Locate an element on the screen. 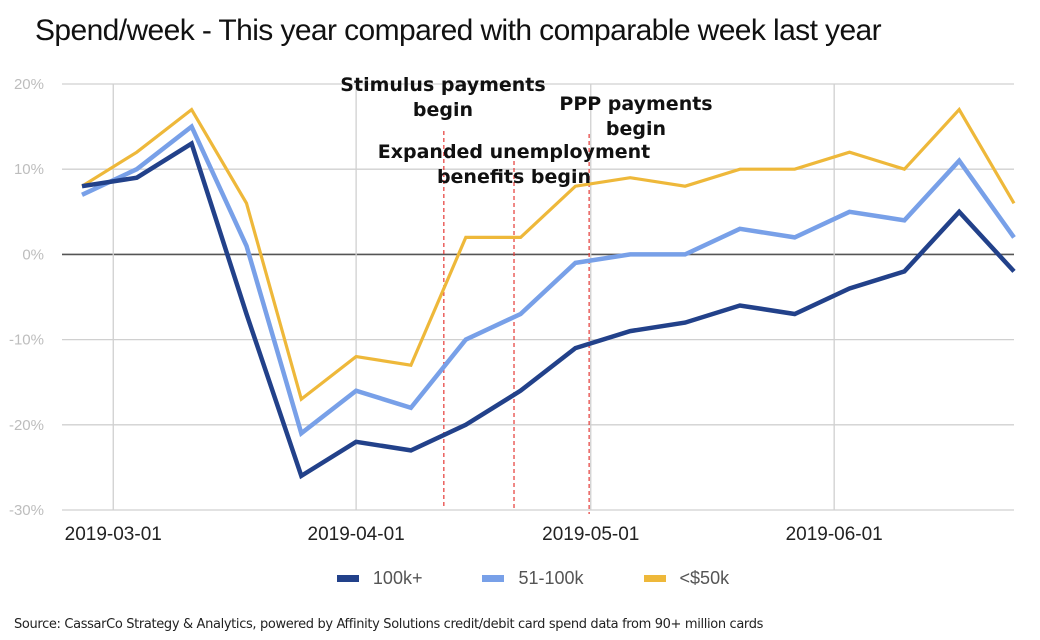 The image size is (1040, 640). legend-label: <$50k is located at coordinates (704, 578).